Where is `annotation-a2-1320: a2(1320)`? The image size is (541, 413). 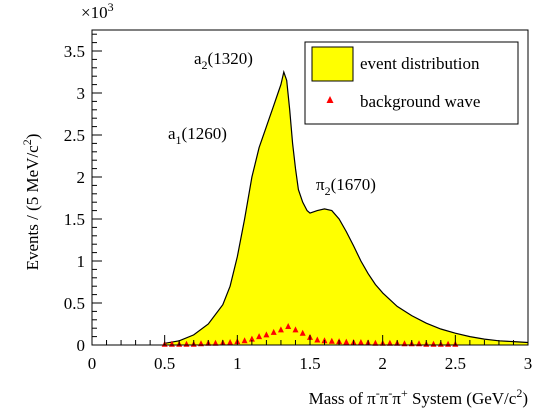 annotation-a2-1320: a2(1320) is located at coordinates (223, 60).